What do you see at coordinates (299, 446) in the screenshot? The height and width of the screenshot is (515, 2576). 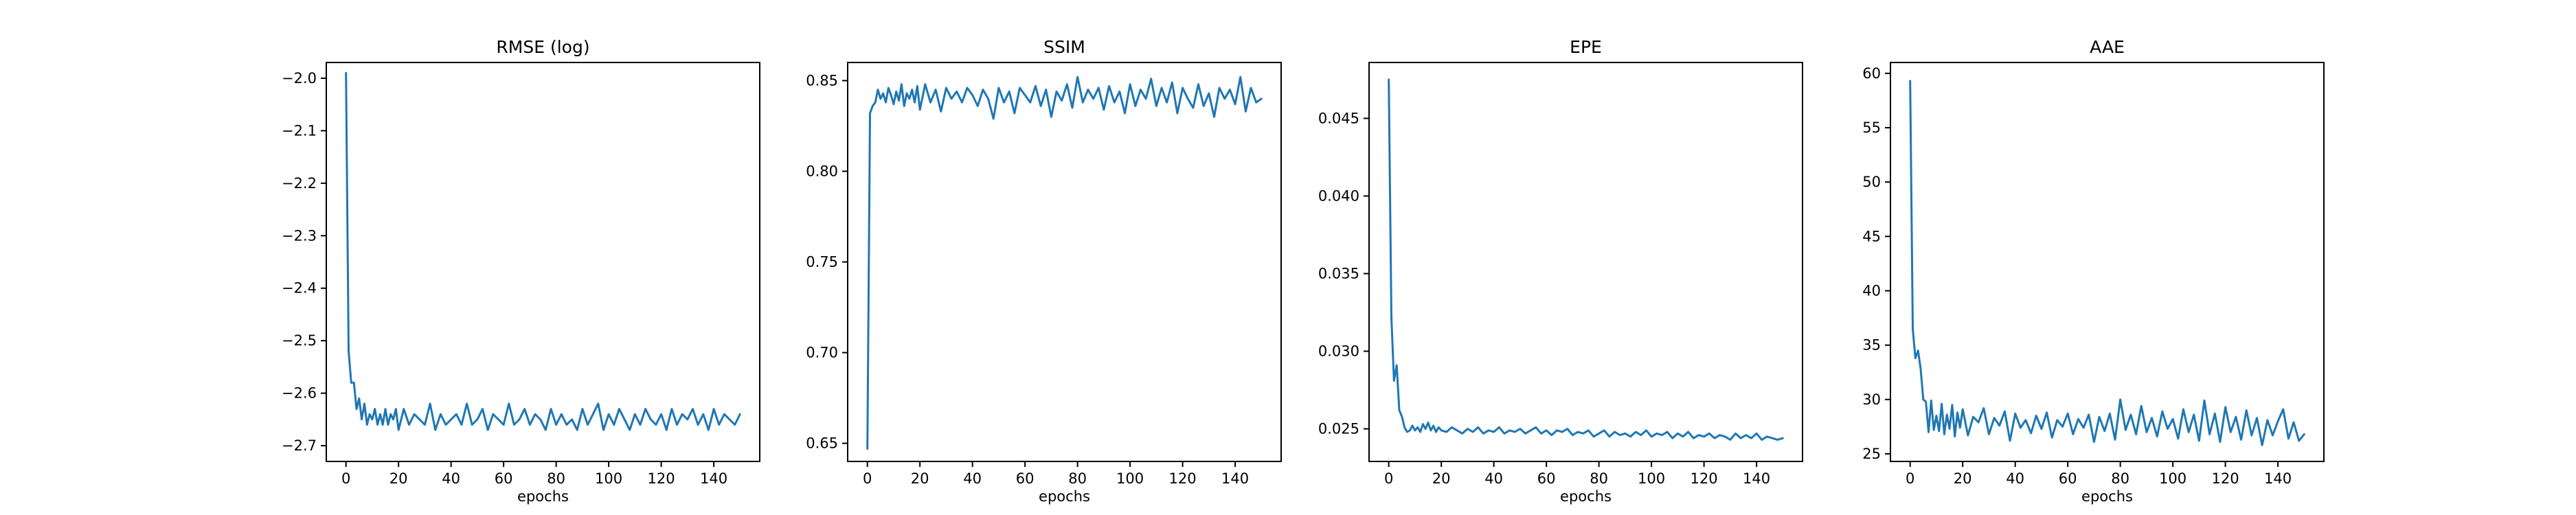 I see `y-tick-label: −2.7` at bounding box center [299, 446].